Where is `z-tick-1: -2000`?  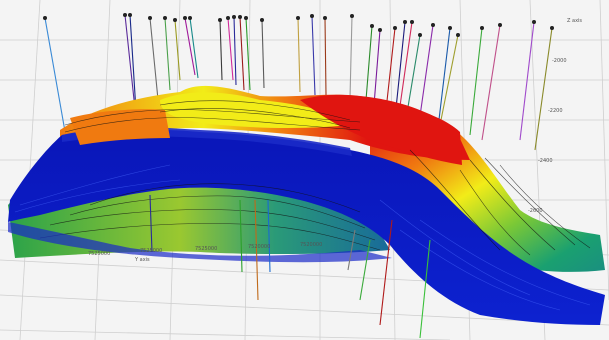 z-tick-1: -2000 is located at coordinates (559, 61).